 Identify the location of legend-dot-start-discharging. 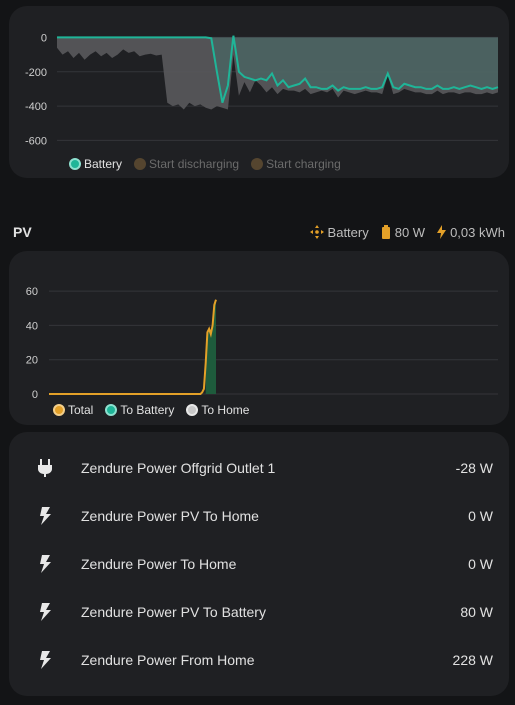
(140, 164).